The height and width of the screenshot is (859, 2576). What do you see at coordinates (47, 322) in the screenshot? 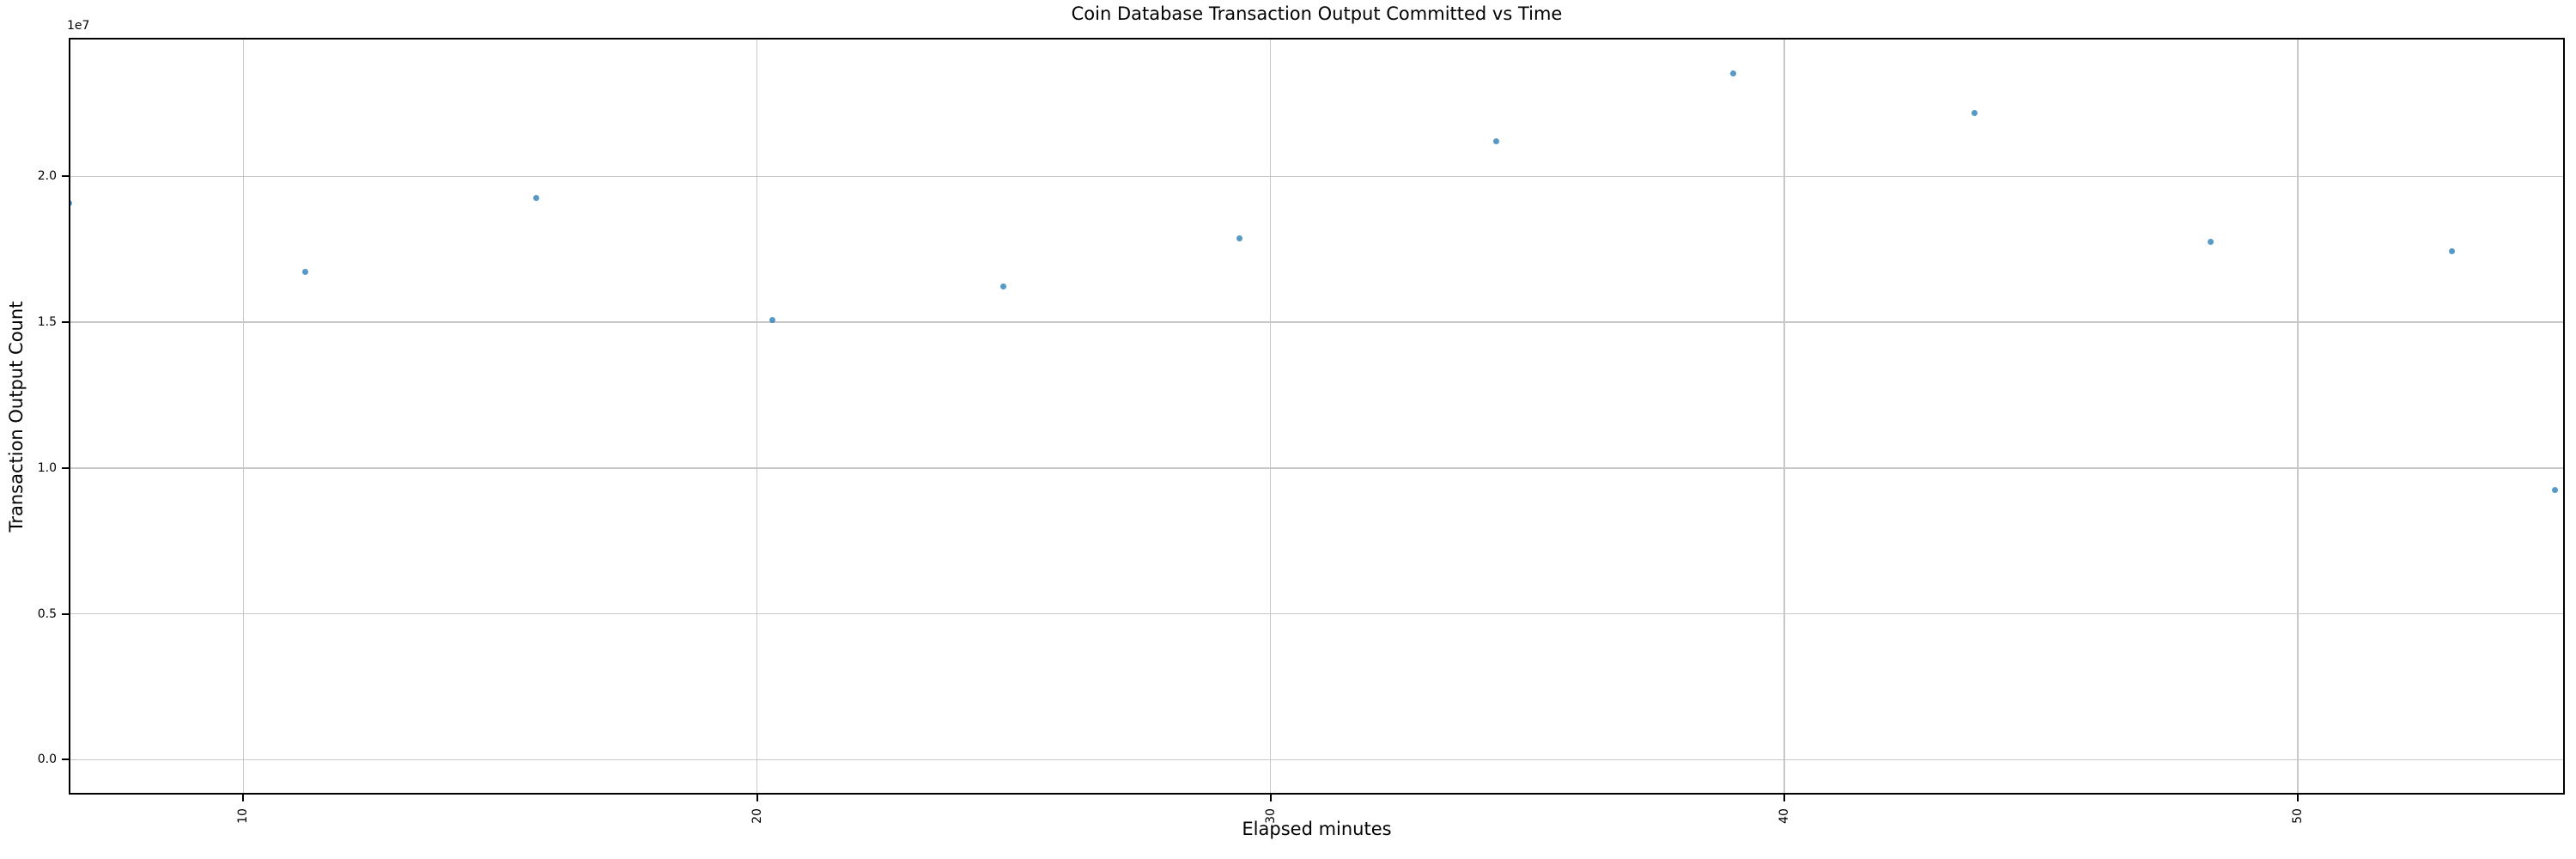
I see `y-tick-label: 1.5` at bounding box center [47, 322].